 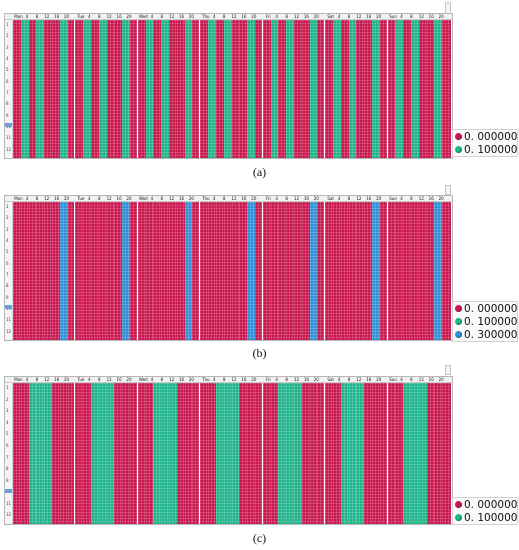 I want to click on row-label: 7, so click(x=7, y=92).